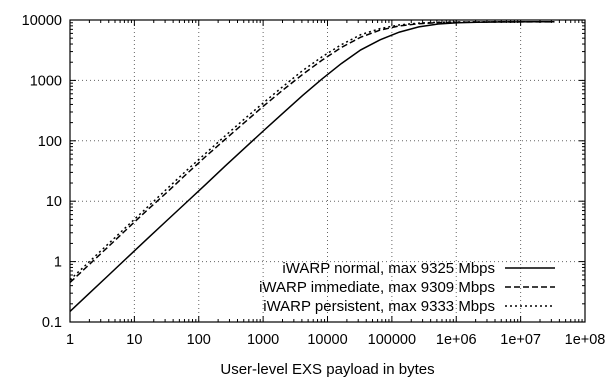 The height and width of the screenshot is (379, 610). Describe the element at coordinates (392, 340) in the screenshot. I see `x-tick-label: 100000` at that location.